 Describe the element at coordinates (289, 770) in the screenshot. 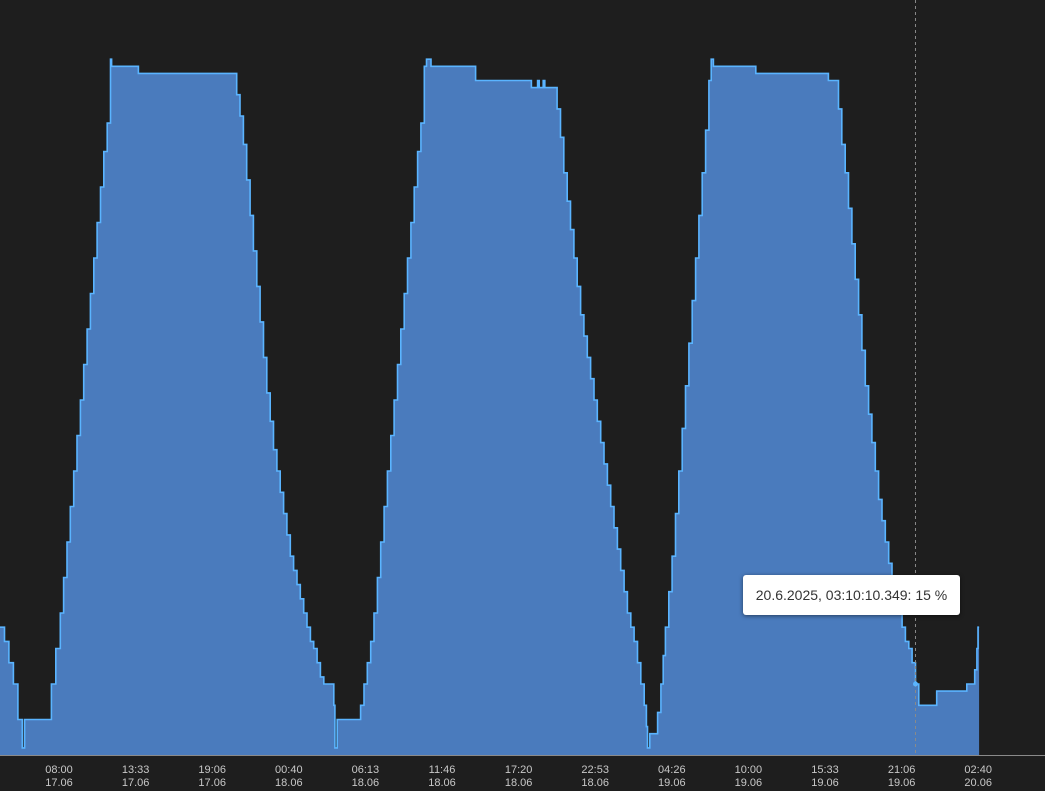

I see `x-tick-time: 00:40` at that location.